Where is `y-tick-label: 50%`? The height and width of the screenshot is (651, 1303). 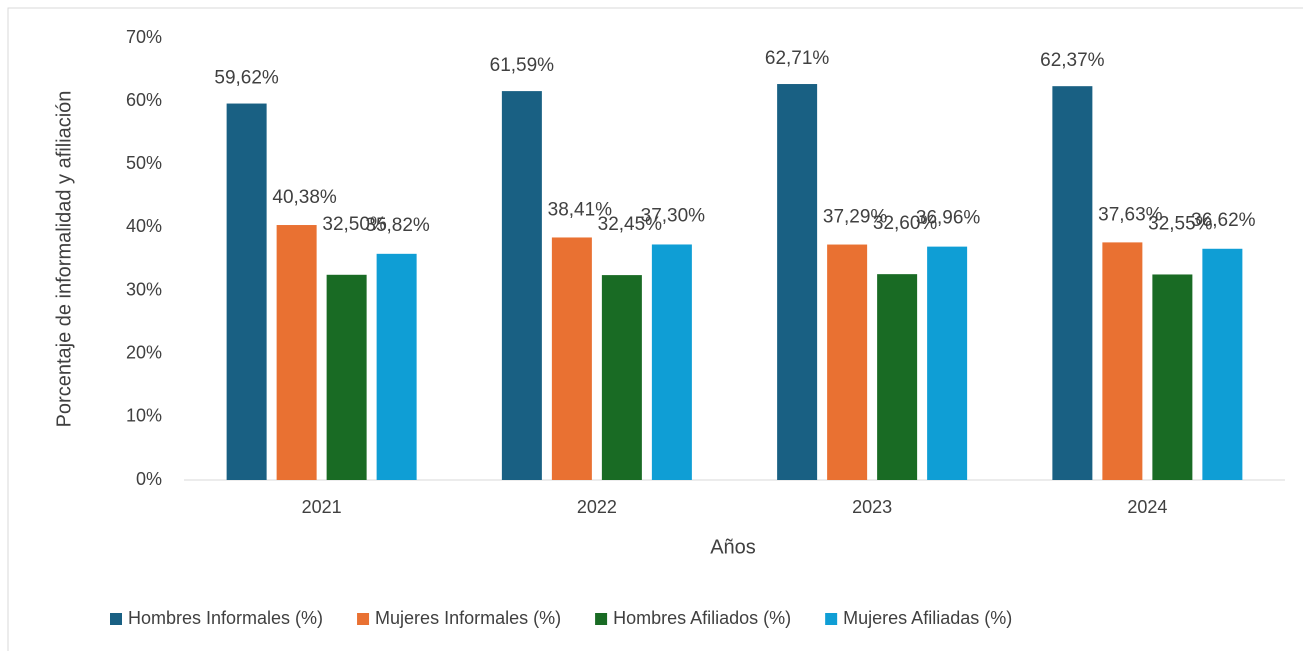
y-tick-label: 50% is located at coordinates (144, 163).